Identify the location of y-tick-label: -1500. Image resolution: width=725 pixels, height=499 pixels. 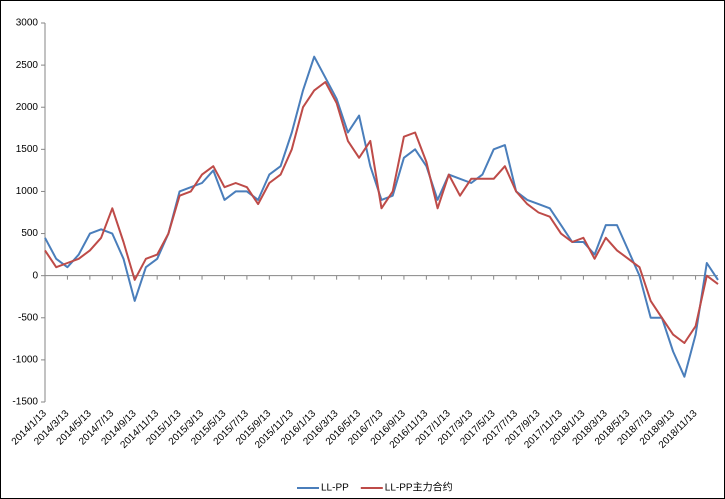
(25, 402).